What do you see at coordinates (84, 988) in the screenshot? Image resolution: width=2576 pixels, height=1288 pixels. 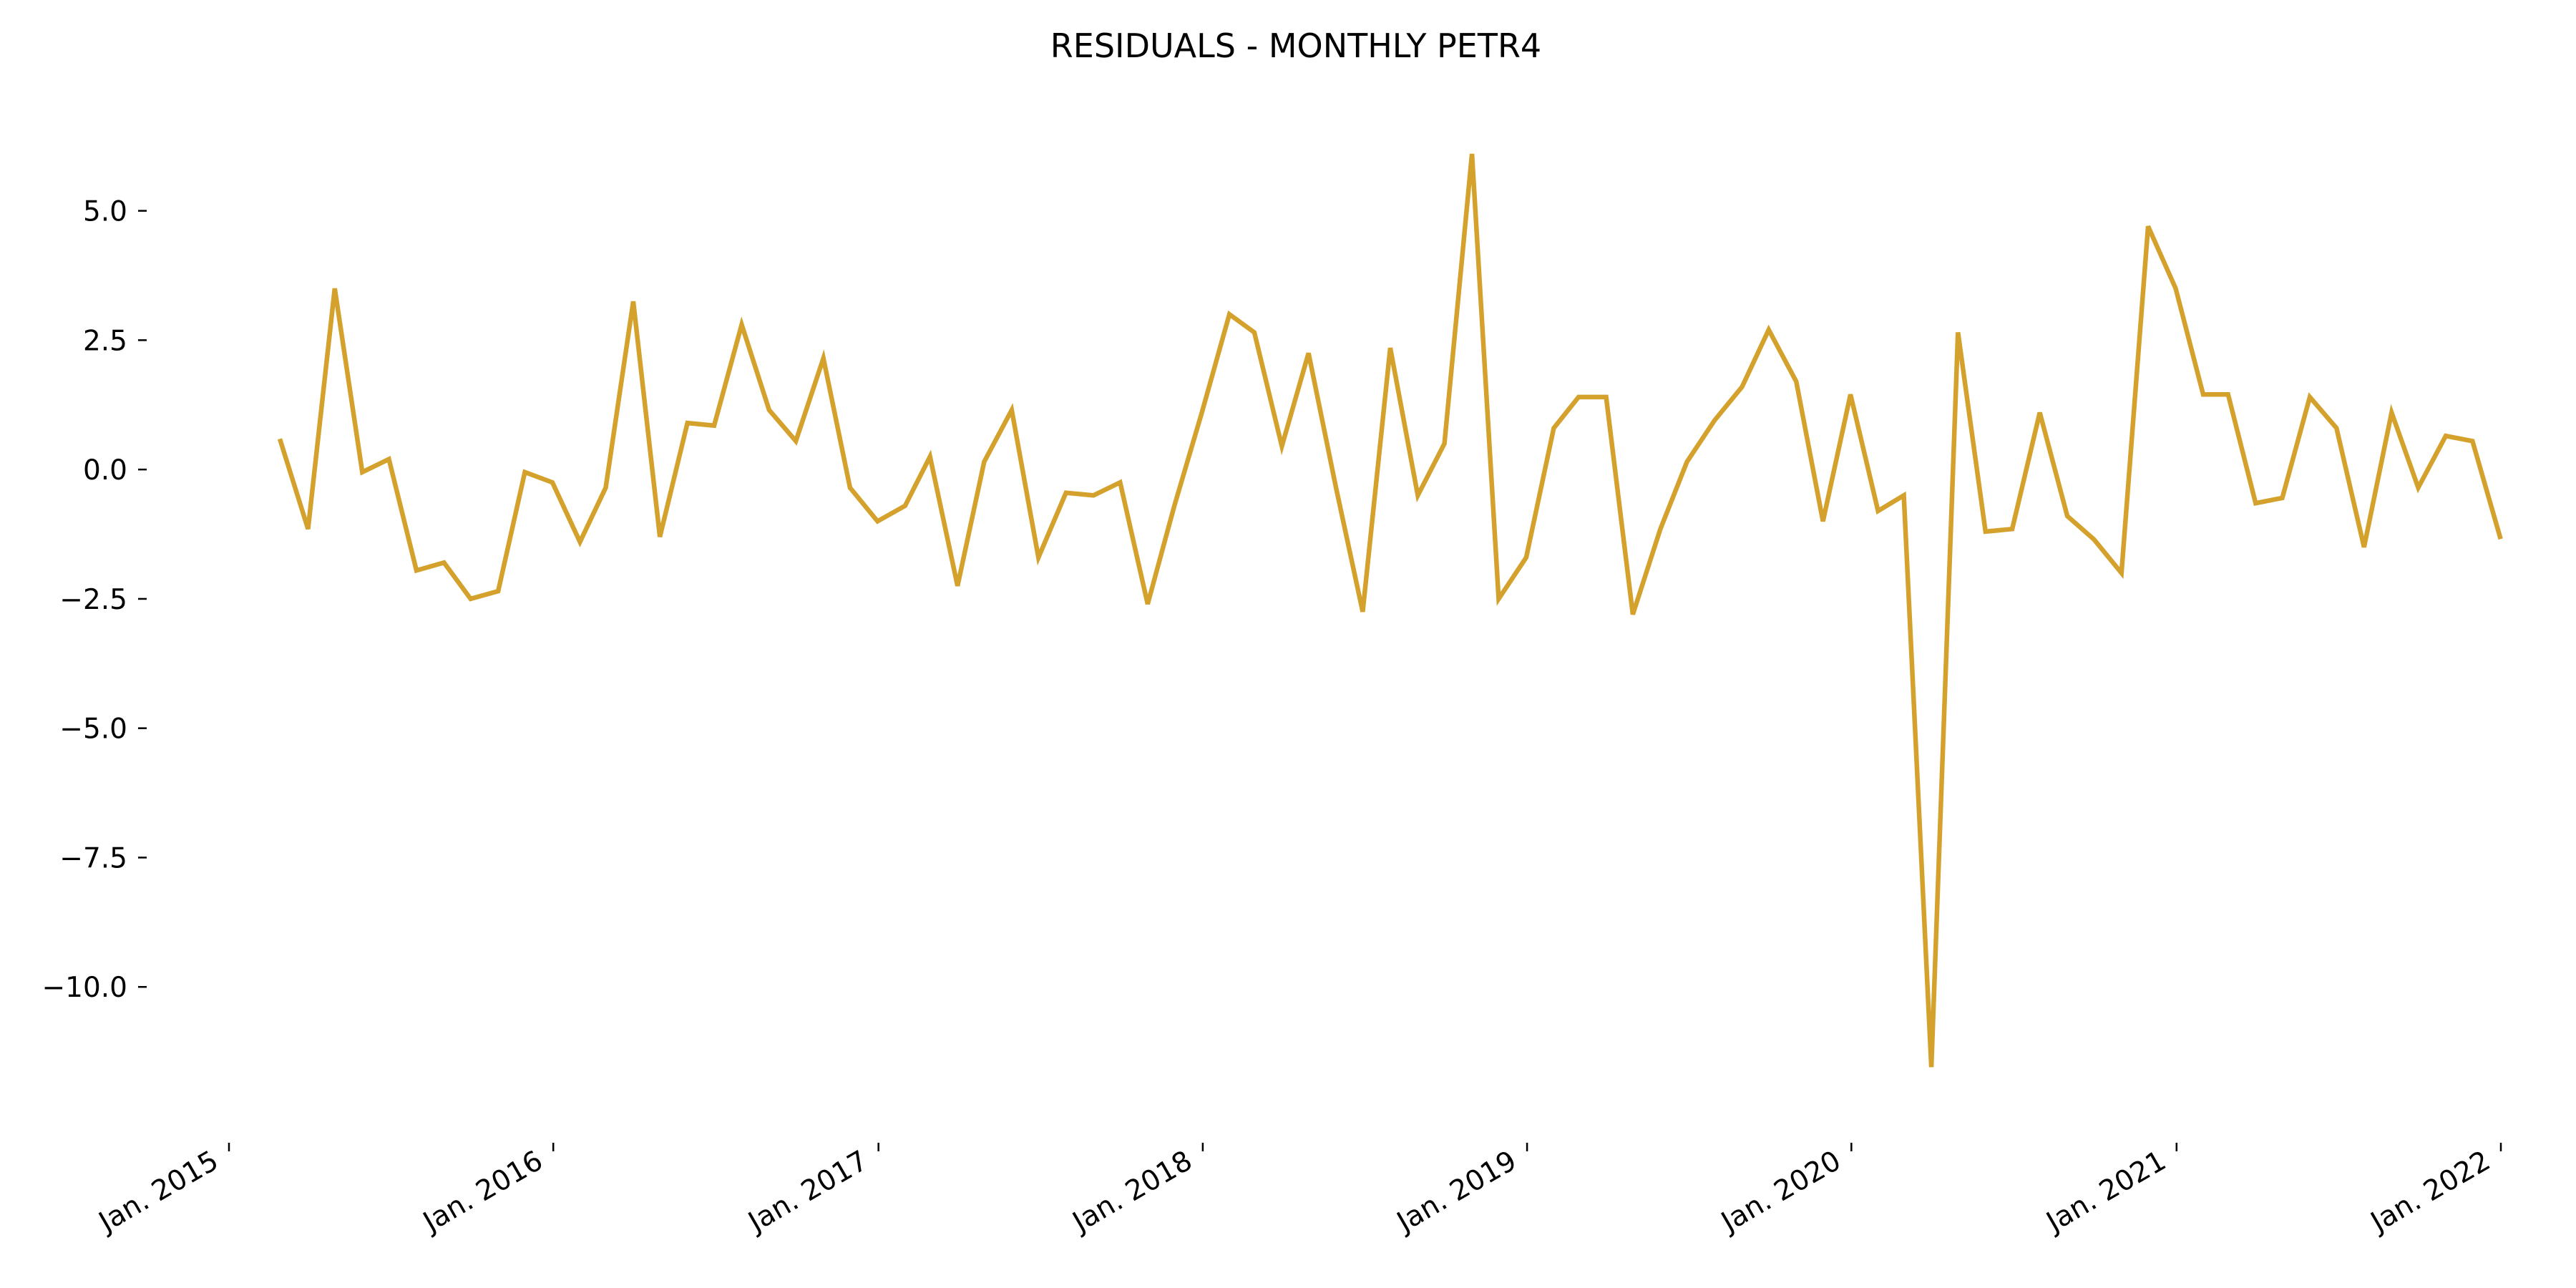 I see `y-tick-label: −10.0` at bounding box center [84, 988].